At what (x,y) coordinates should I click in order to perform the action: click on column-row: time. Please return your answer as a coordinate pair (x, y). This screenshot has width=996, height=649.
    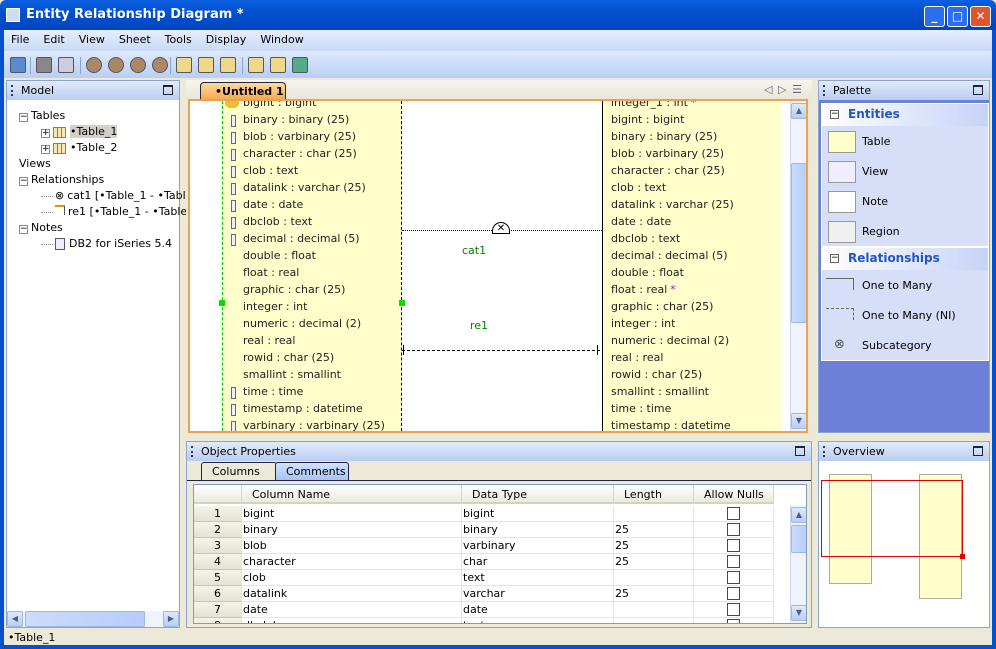
    Looking at the image, I should click on (641, 410).